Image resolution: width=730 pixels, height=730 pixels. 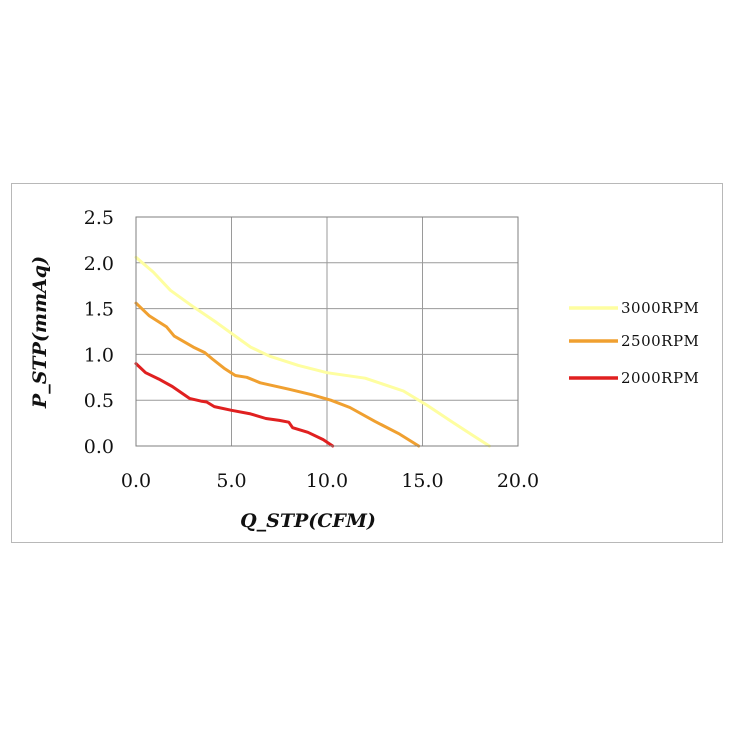 I want to click on legend: 3000RPM 2500RPM 2000RPM, so click(x=634, y=343).